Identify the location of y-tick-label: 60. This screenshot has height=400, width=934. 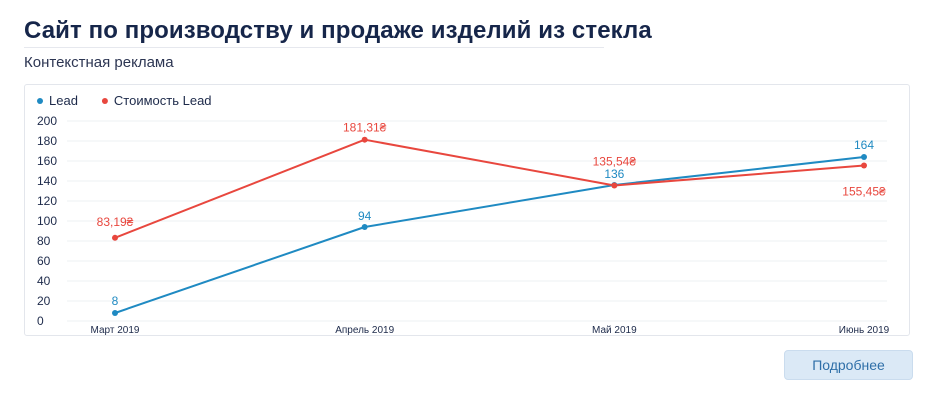
(44, 261).